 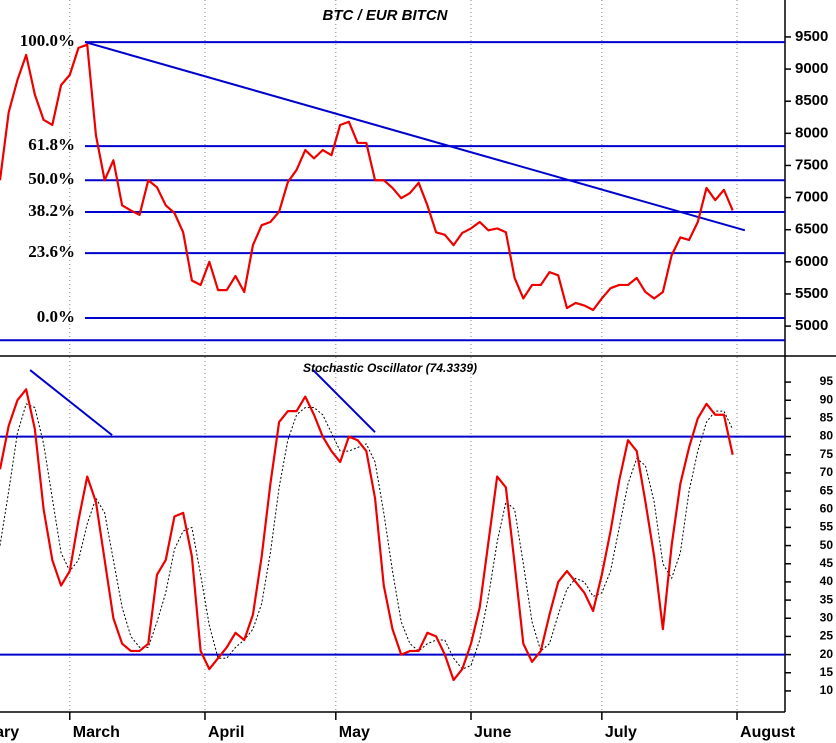 I want to click on y-tick-label: 85, so click(x=827, y=418).